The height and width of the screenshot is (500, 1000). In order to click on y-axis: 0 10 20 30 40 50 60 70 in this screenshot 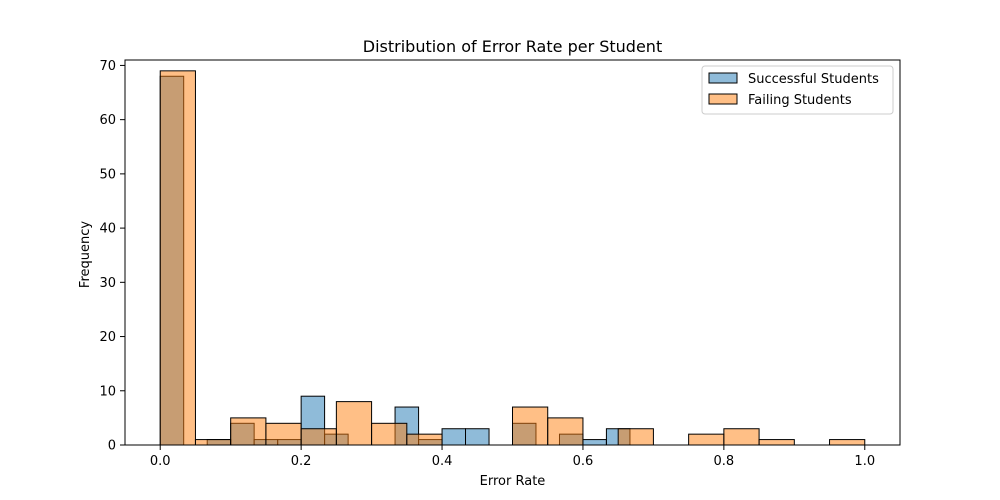, I will do `click(112, 256)`.